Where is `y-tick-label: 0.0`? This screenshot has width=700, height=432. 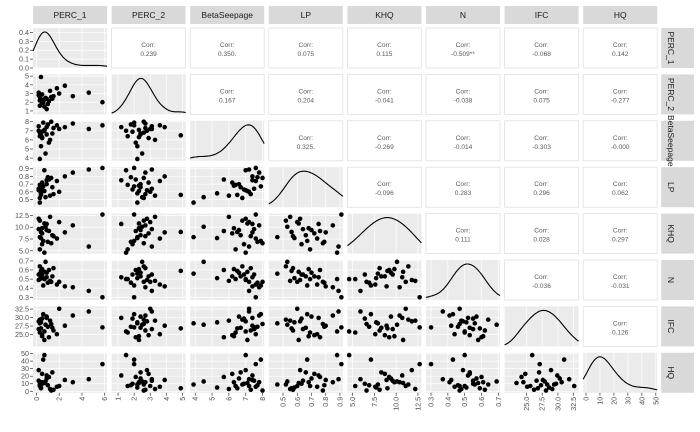 y-tick-label: 0.0 is located at coordinates (24, 68).